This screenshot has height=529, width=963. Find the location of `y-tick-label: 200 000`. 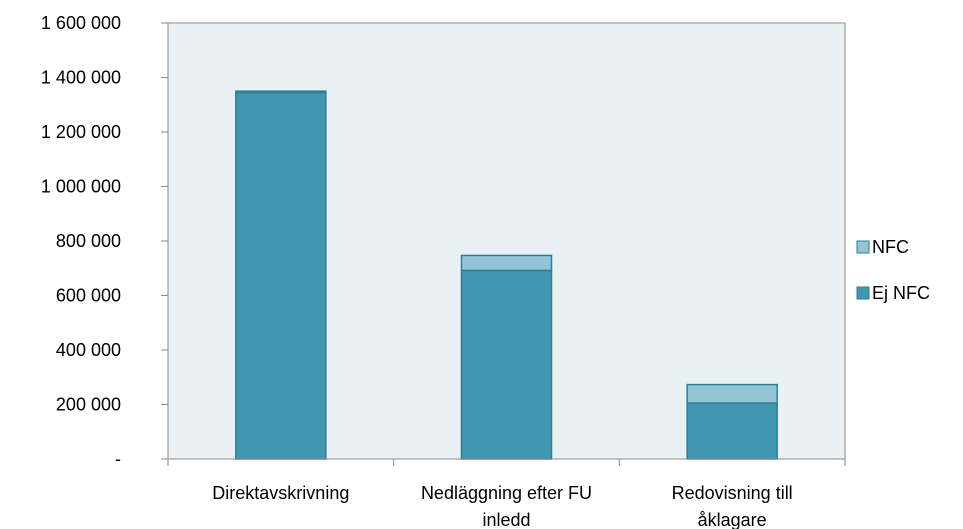

y-tick-label: 200 000 is located at coordinates (88, 405).